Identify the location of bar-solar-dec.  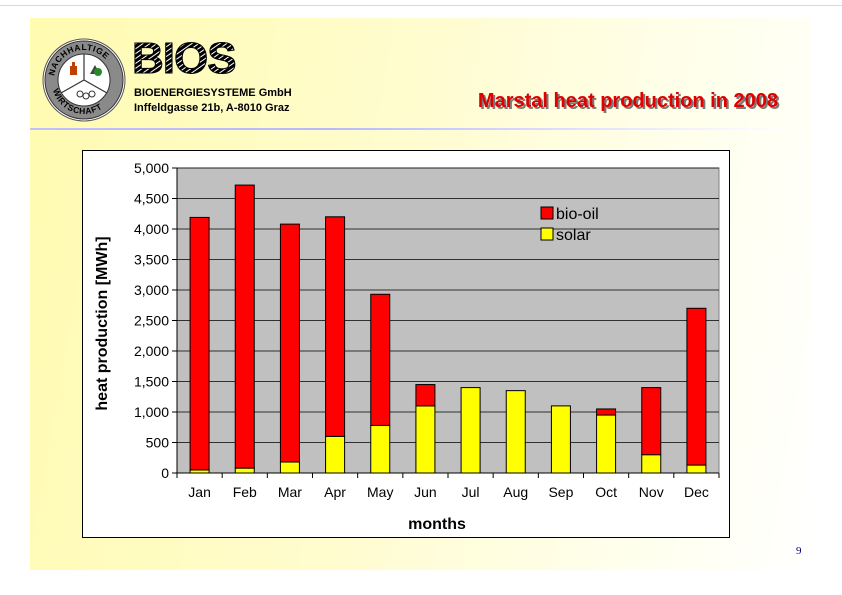
(696, 469).